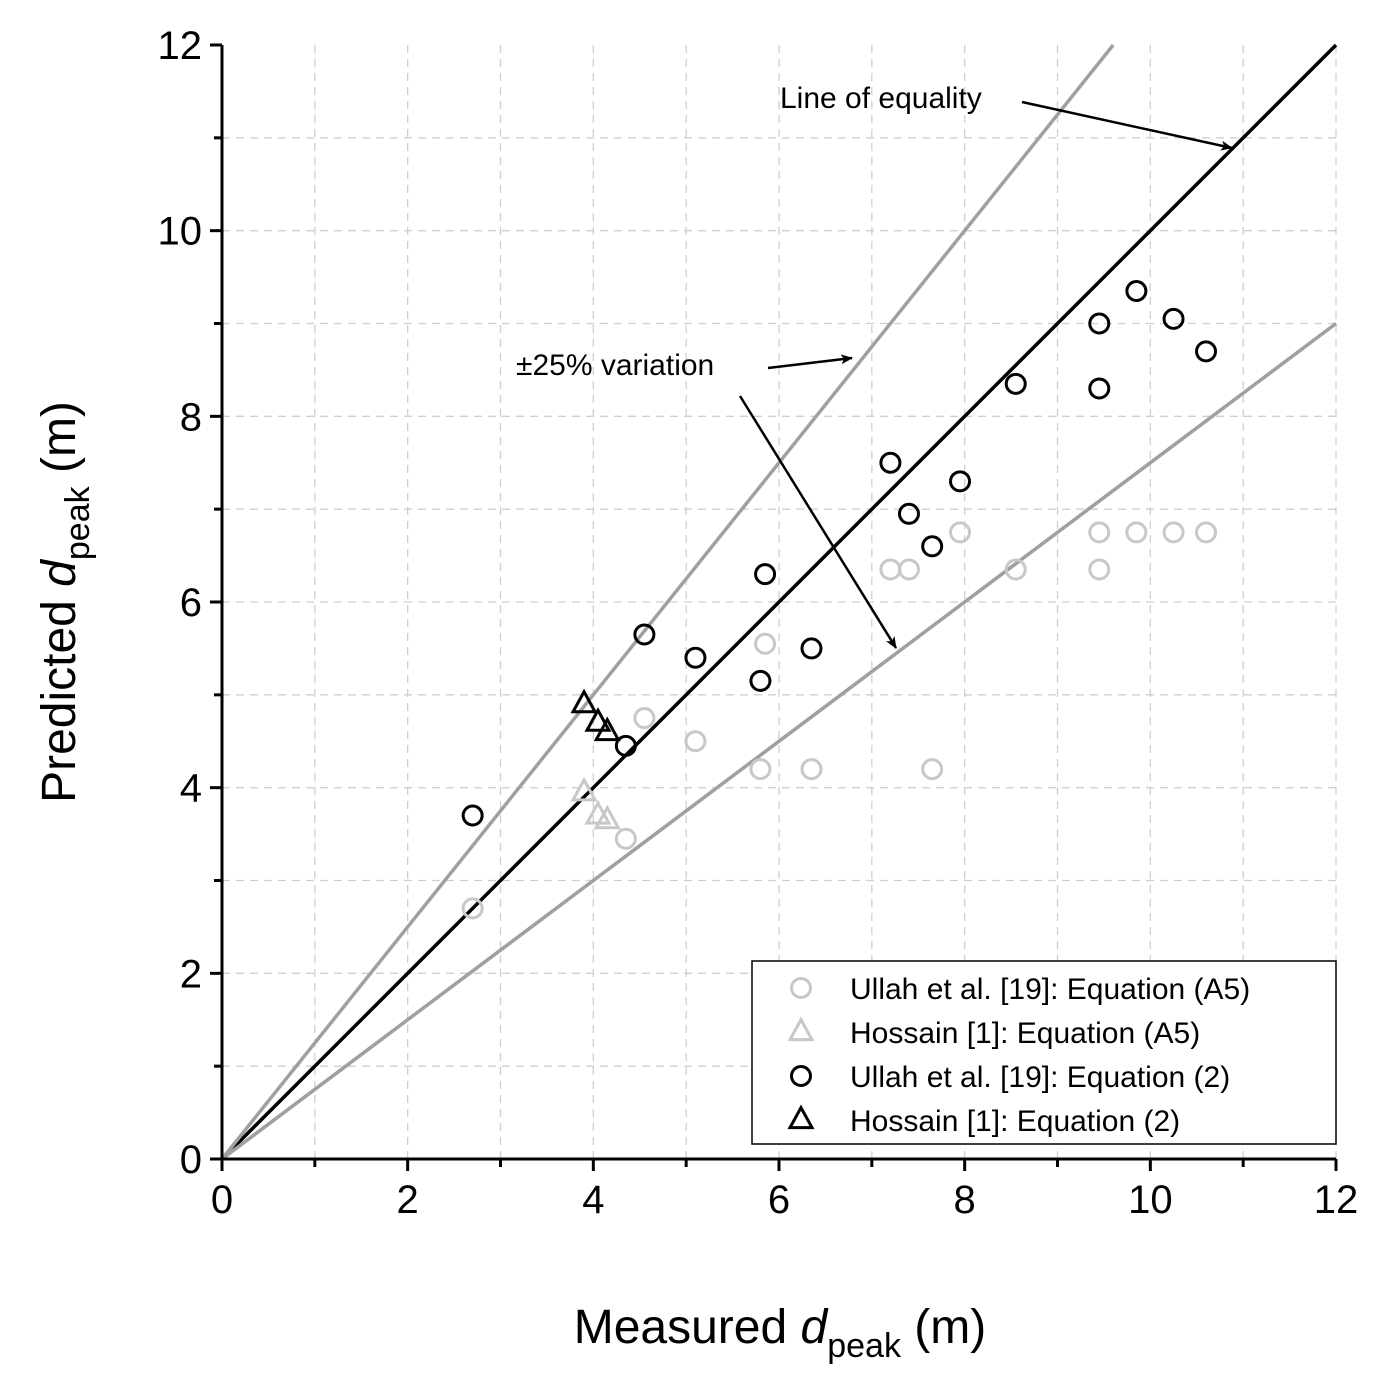  I want to click on x-tick-label: 10, so click(1150, 1200).